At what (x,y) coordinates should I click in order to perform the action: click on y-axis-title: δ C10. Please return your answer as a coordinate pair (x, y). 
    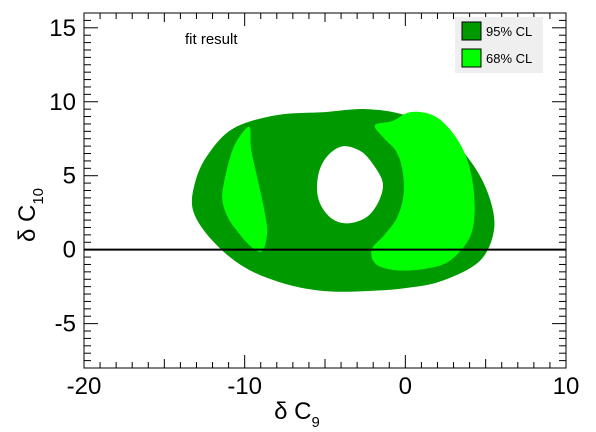
    Looking at the image, I should click on (30, 215).